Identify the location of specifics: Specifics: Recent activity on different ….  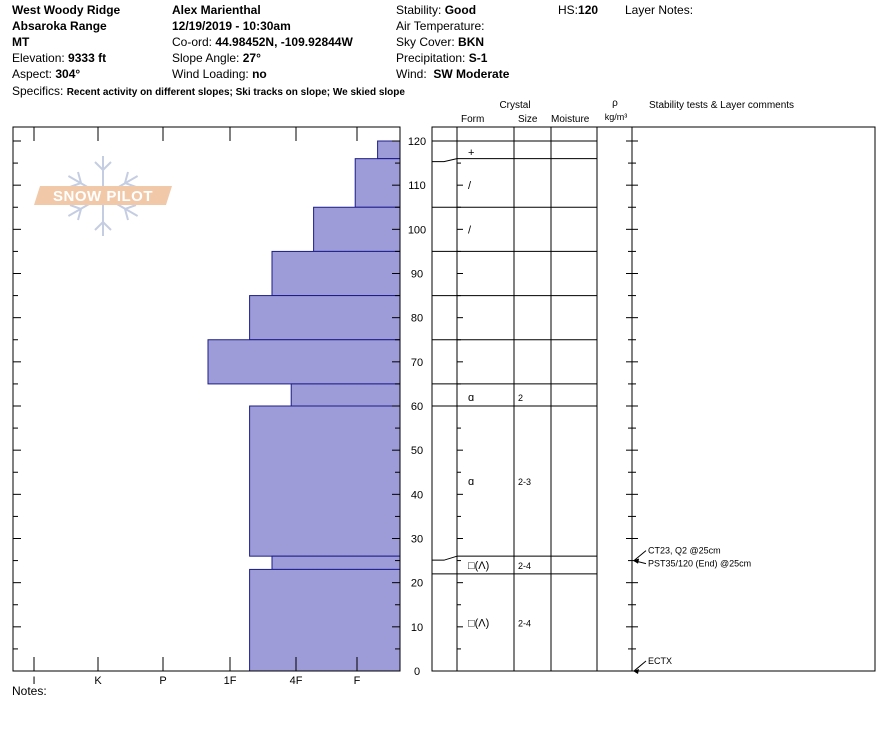
(208, 92).